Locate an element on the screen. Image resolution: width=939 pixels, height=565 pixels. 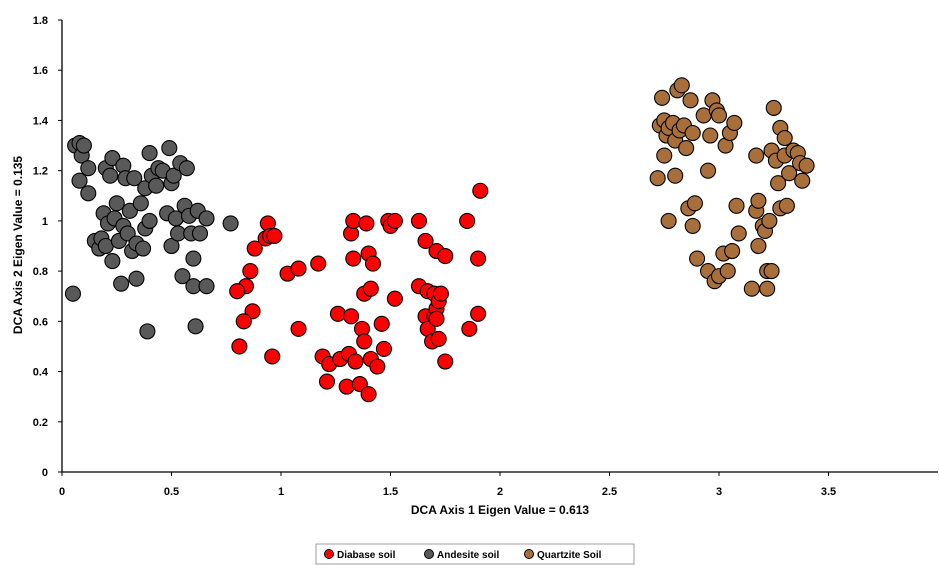
series-andesite-soil is located at coordinates (151, 237).